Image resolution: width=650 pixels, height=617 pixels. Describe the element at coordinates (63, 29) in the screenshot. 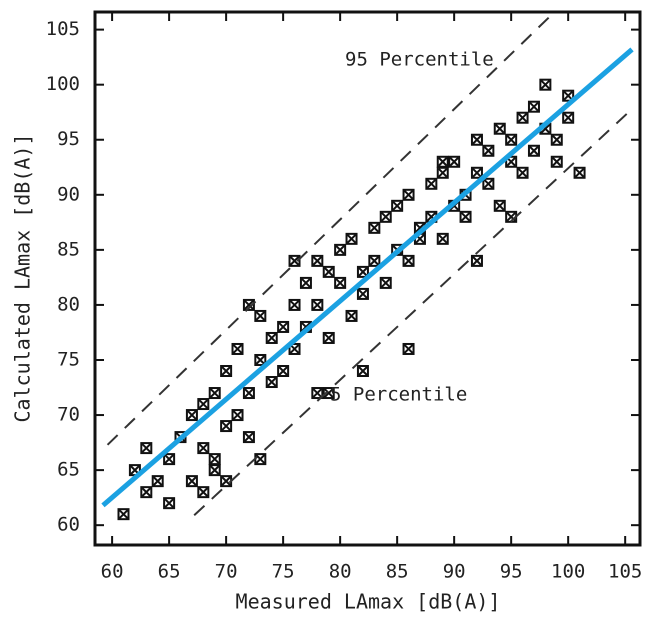

I see `y-tick-label: 105` at that location.